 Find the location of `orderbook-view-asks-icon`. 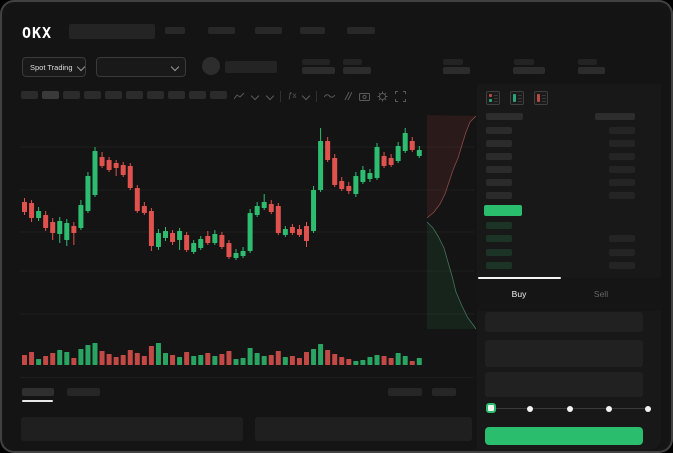

orderbook-view-asks-icon is located at coordinates (541, 98).